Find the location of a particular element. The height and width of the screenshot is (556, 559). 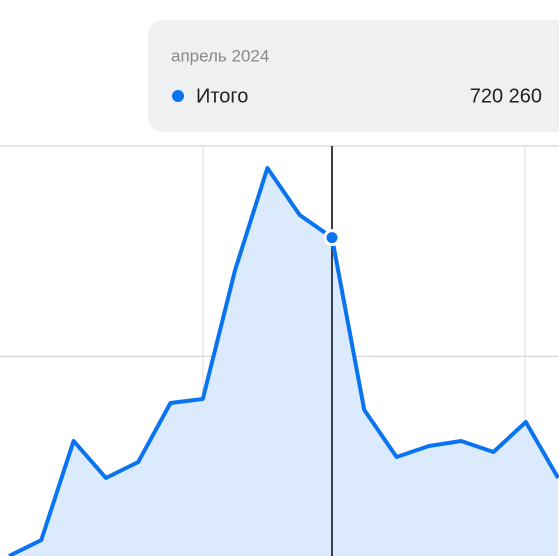

tooltip-title: апрель 2024 is located at coordinates (220, 55).